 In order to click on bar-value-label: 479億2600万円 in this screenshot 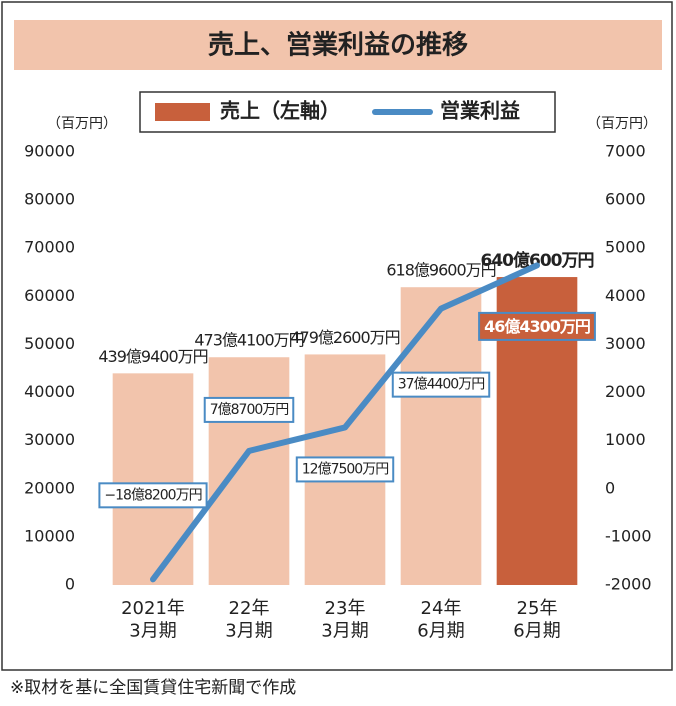, I will do `click(344, 337)`.